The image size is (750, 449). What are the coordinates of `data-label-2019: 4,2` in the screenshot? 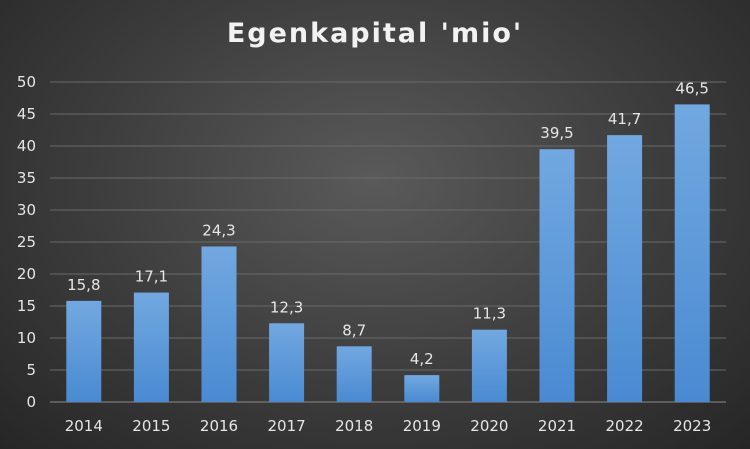 It's located at (422, 359).